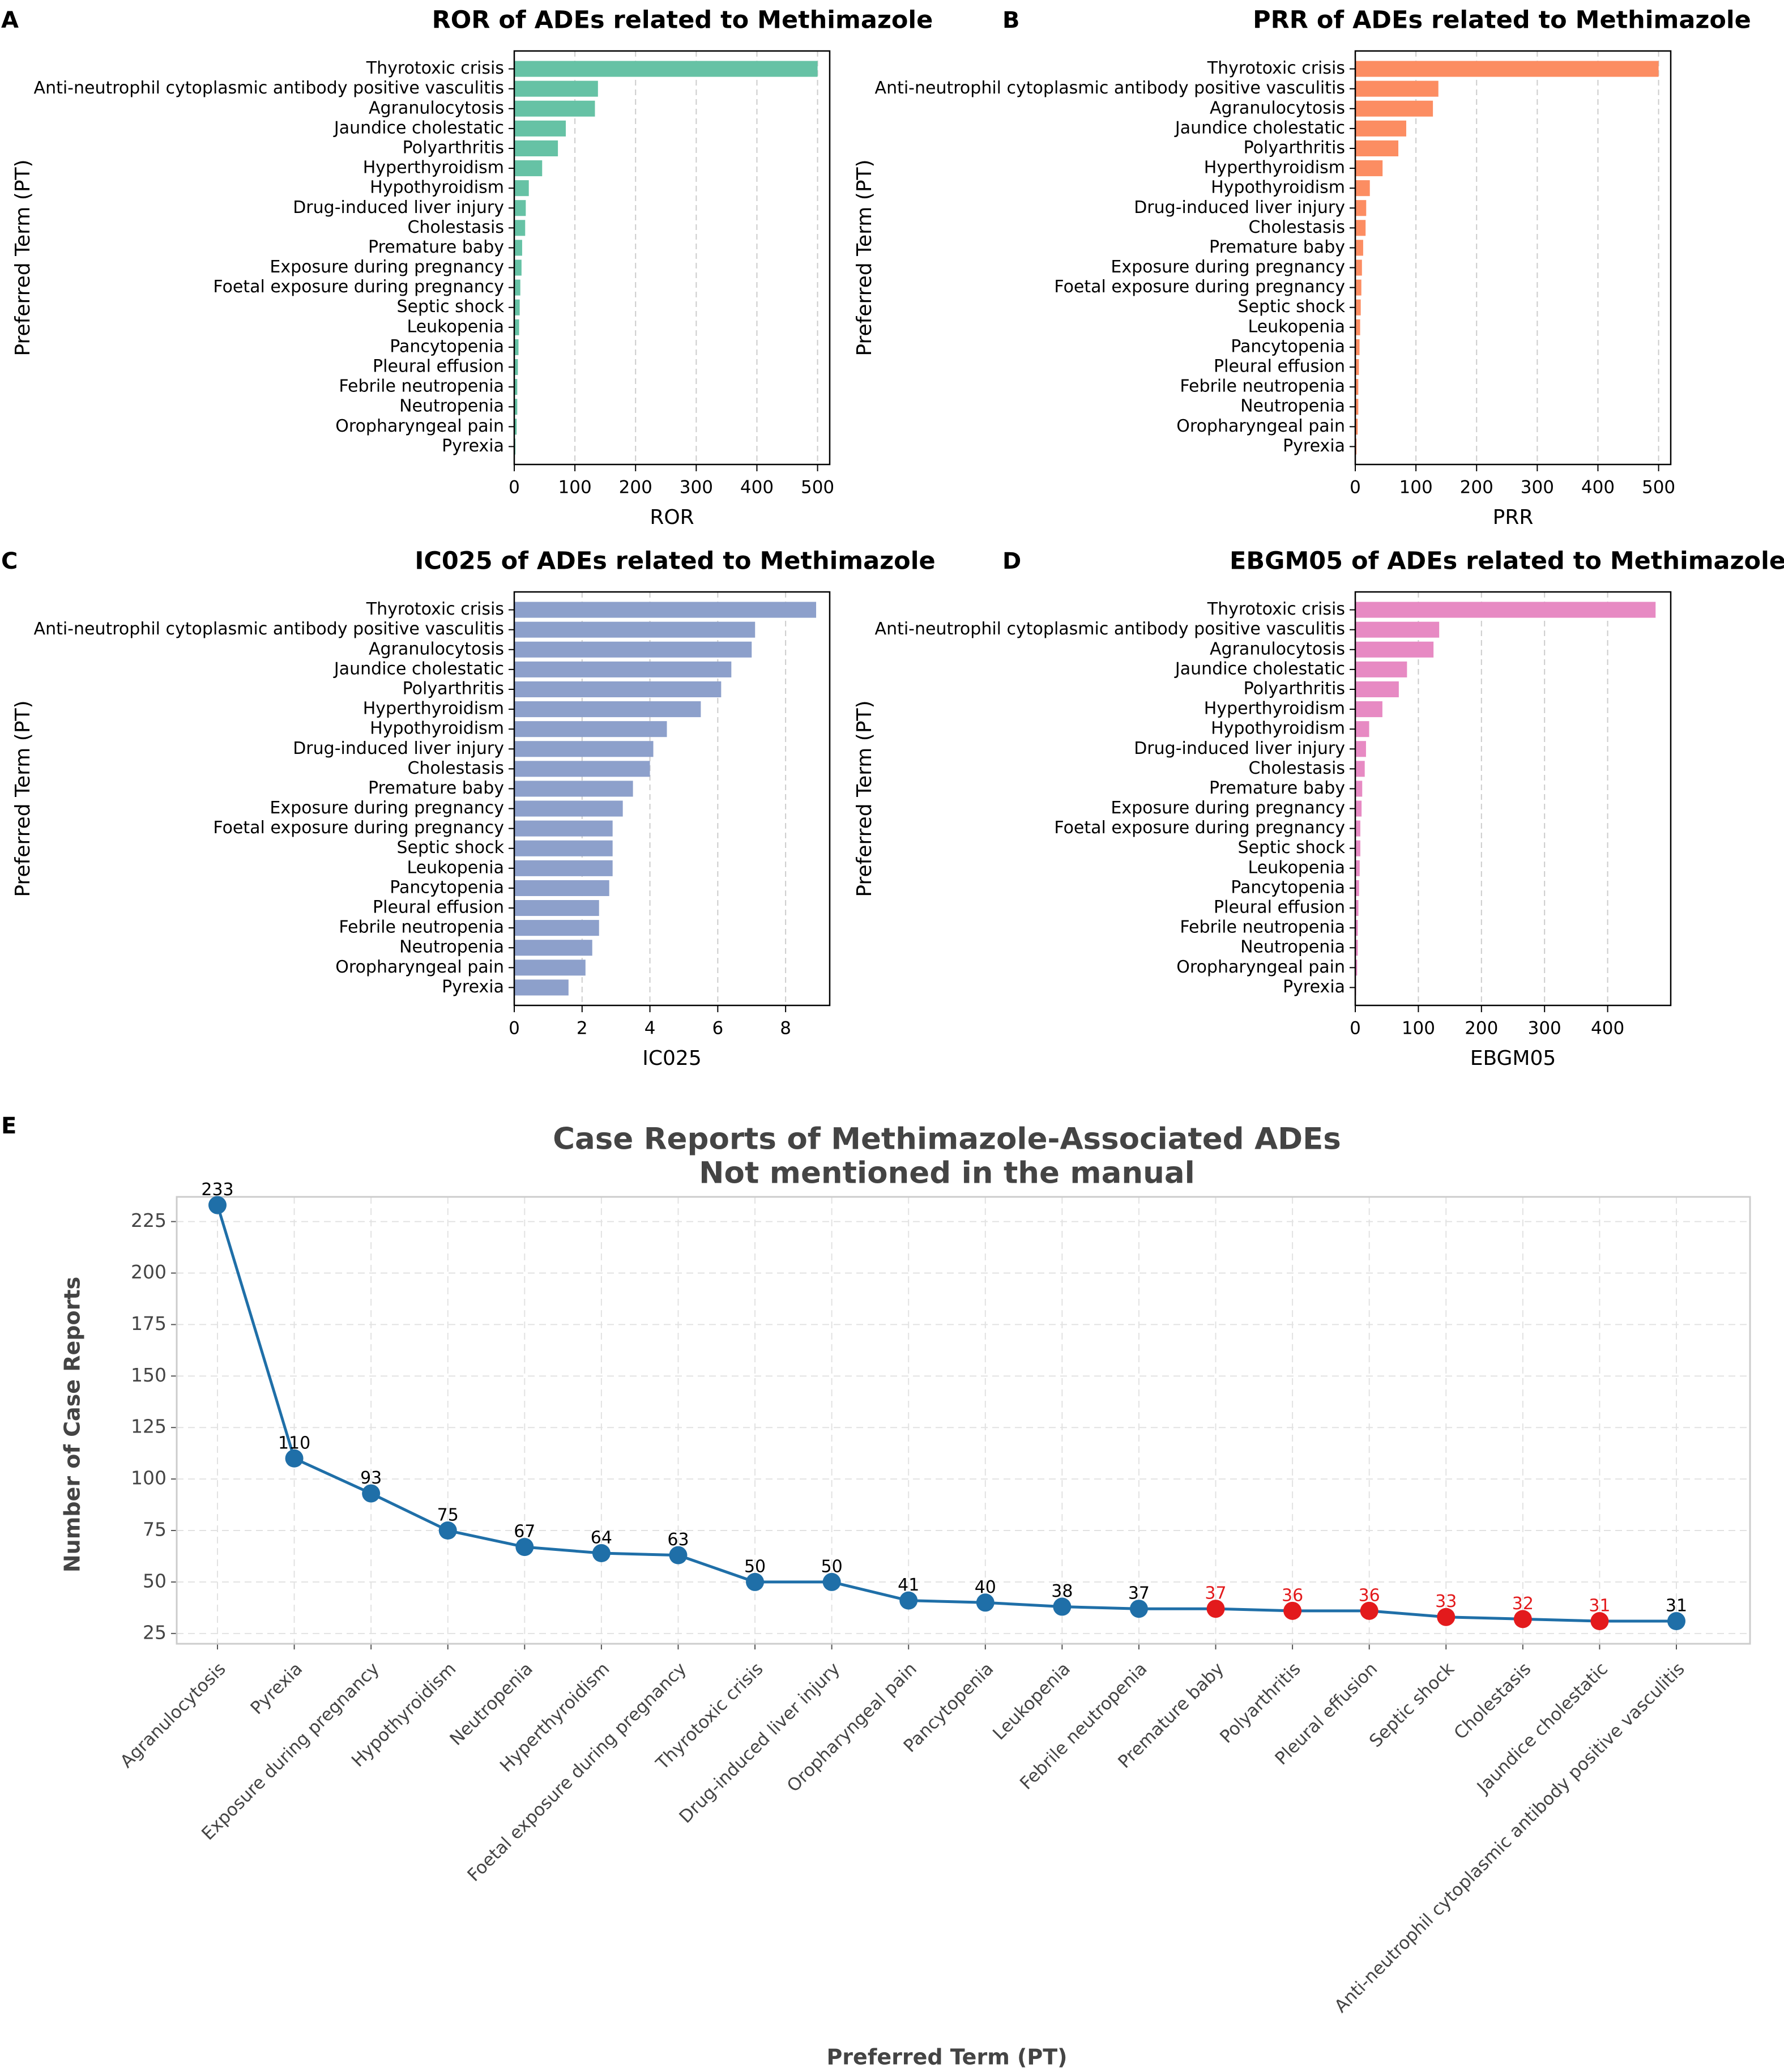 This screenshot has width=1784, height=2072. I want to click on y-tick-label: Febrile neutropenia, so click(1262, 927).